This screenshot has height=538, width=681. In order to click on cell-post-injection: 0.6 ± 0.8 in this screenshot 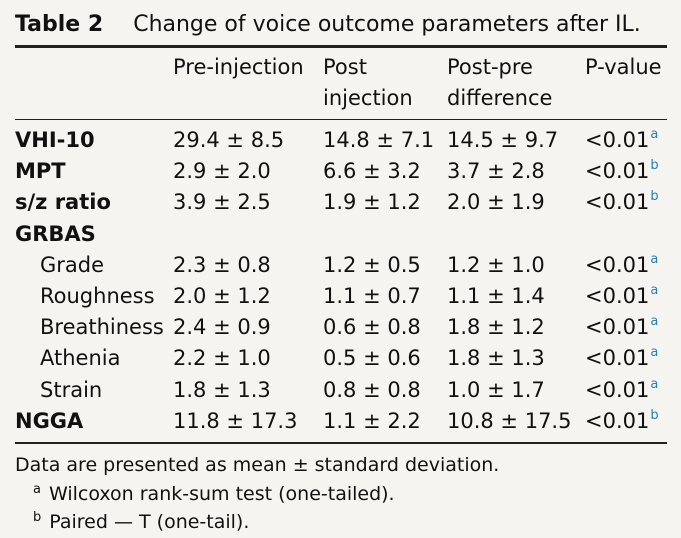, I will do `click(372, 327)`.